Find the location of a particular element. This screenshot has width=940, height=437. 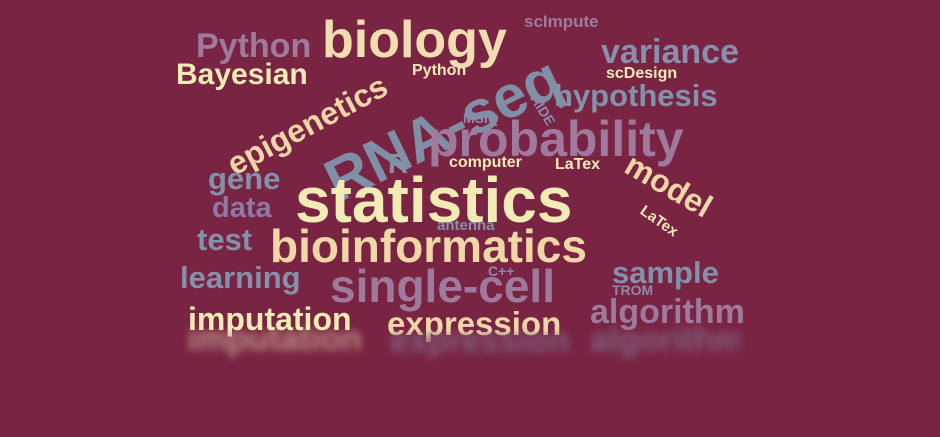

word-gene: gene is located at coordinates (244, 178).